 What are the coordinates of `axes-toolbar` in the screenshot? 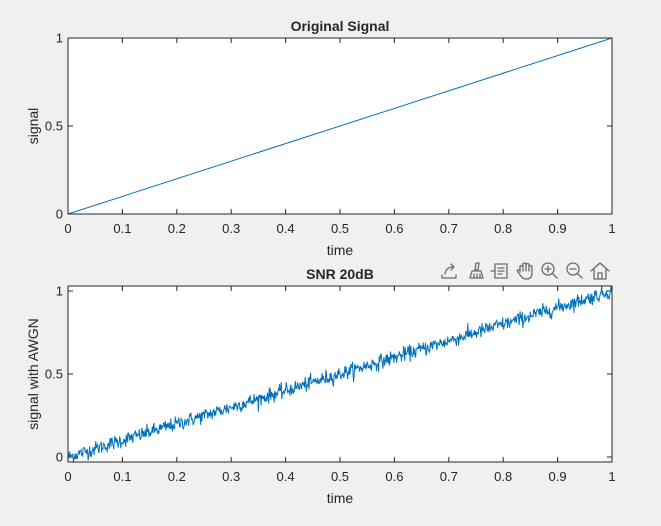 It's located at (525, 271).